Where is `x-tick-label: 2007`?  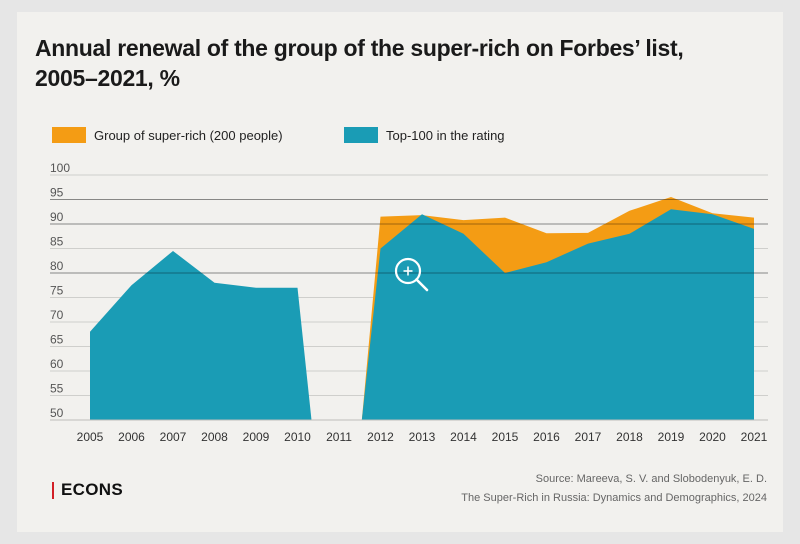
x-tick-label: 2007 is located at coordinates (173, 437).